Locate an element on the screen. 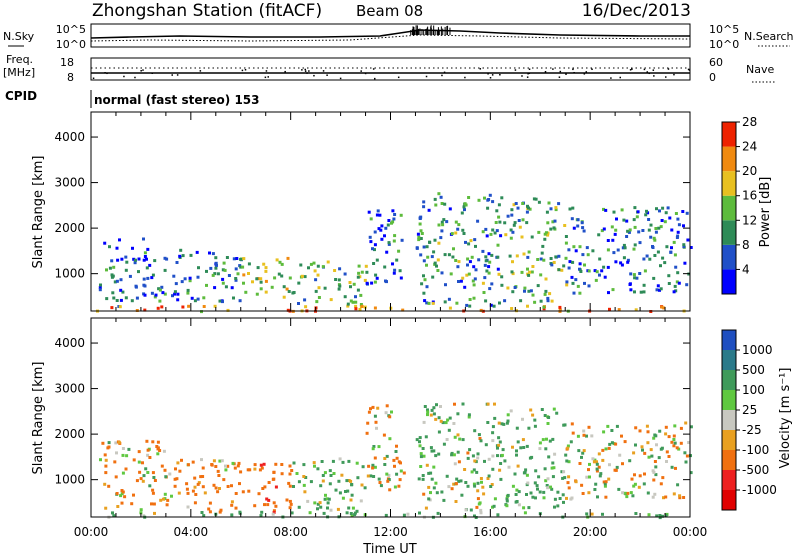  y-tick-label: 1000 is located at coordinates (69, 274).